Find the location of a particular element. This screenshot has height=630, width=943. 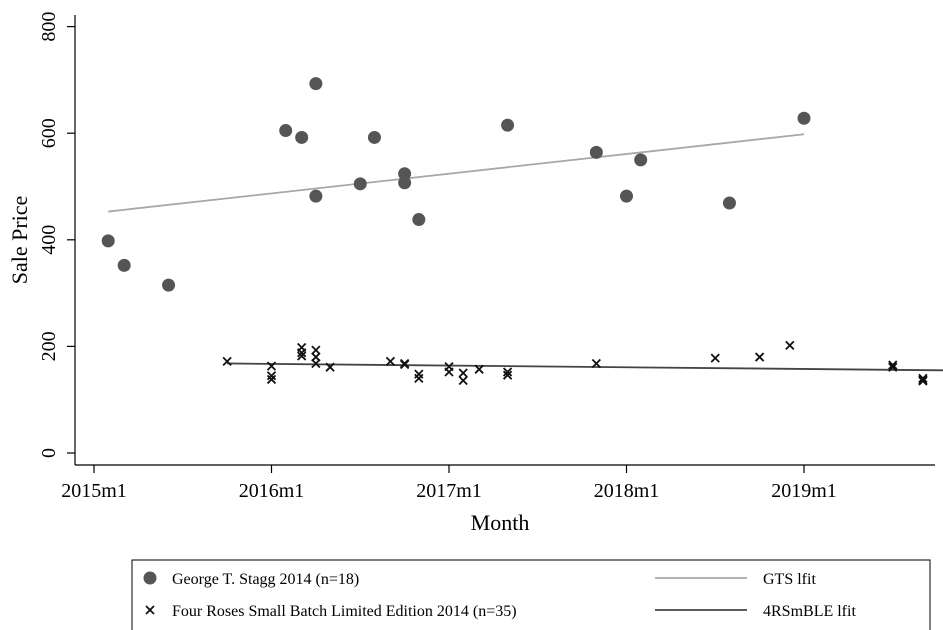

x-tick-label: 2016m1 is located at coordinates (272, 491).